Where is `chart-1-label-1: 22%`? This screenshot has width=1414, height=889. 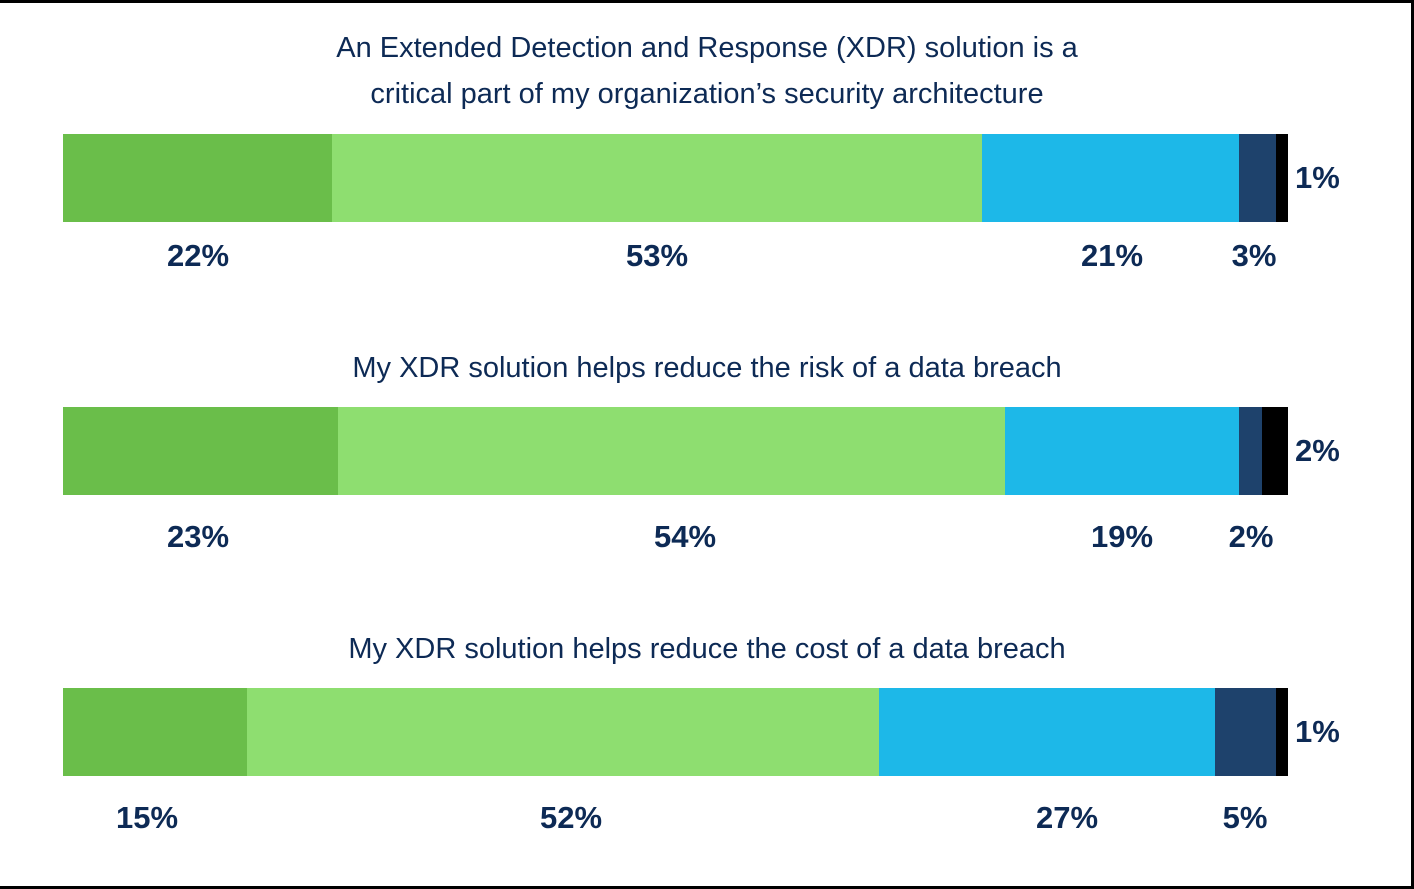 chart-1-label-1: 22% is located at coordinates (198, 255).